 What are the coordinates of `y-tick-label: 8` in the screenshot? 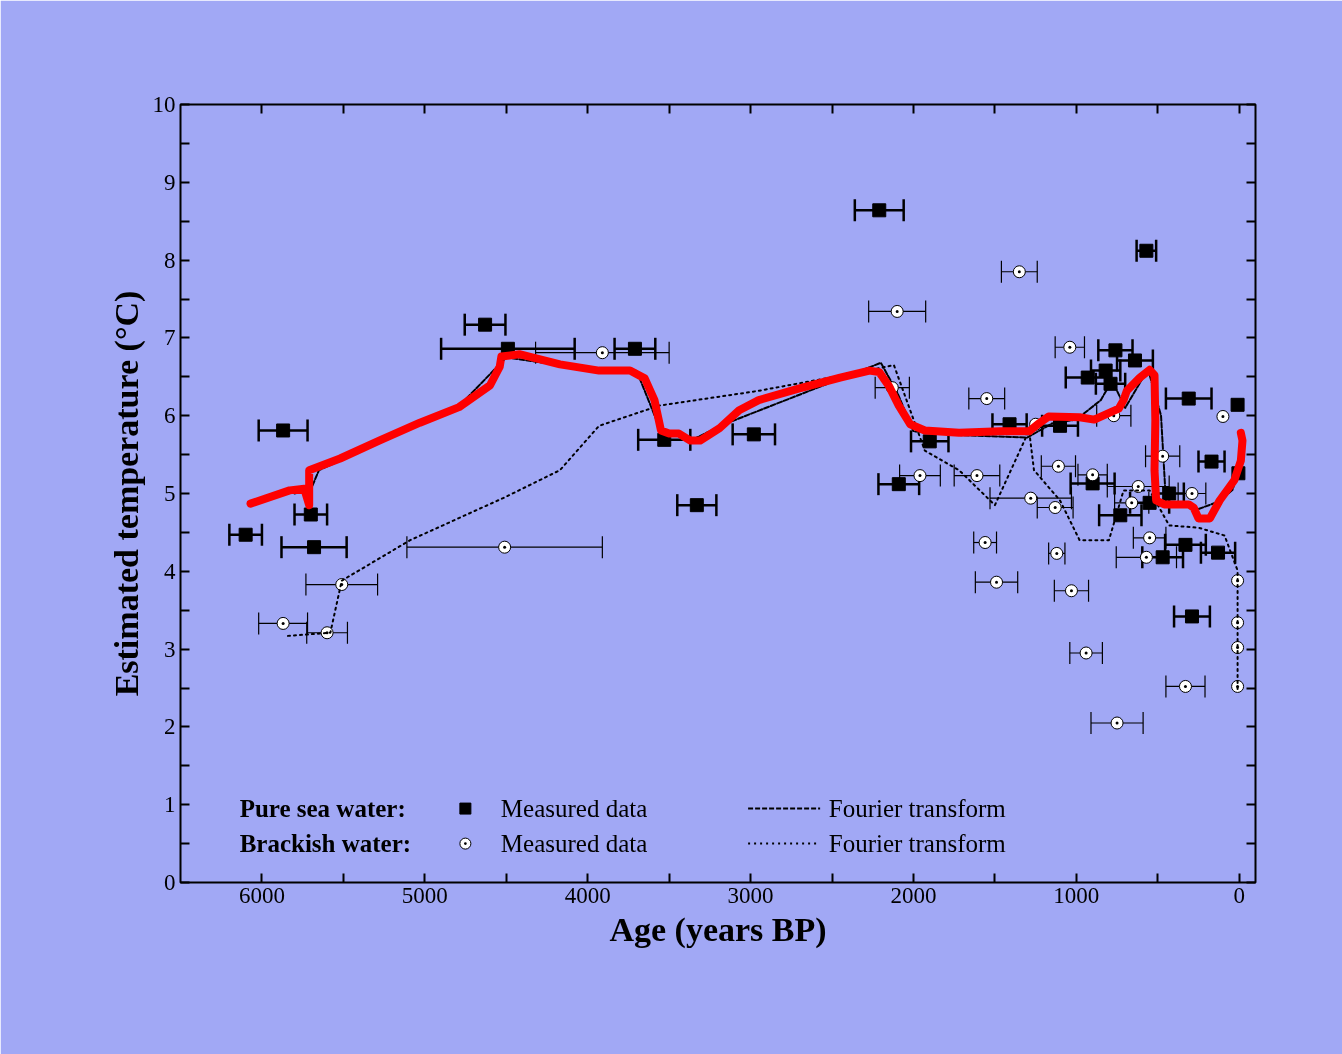 It's located at (170, 260).